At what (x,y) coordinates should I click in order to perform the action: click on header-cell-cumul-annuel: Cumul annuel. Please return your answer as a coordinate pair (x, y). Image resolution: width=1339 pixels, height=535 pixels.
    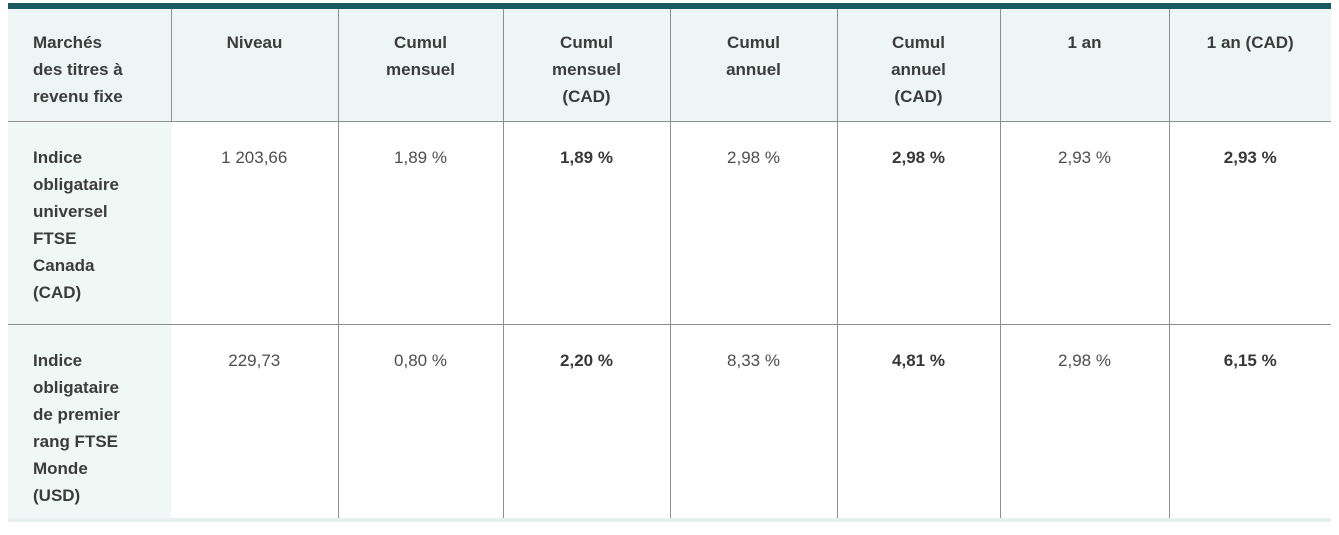
    Looking at the image, I should click on (753, 64).